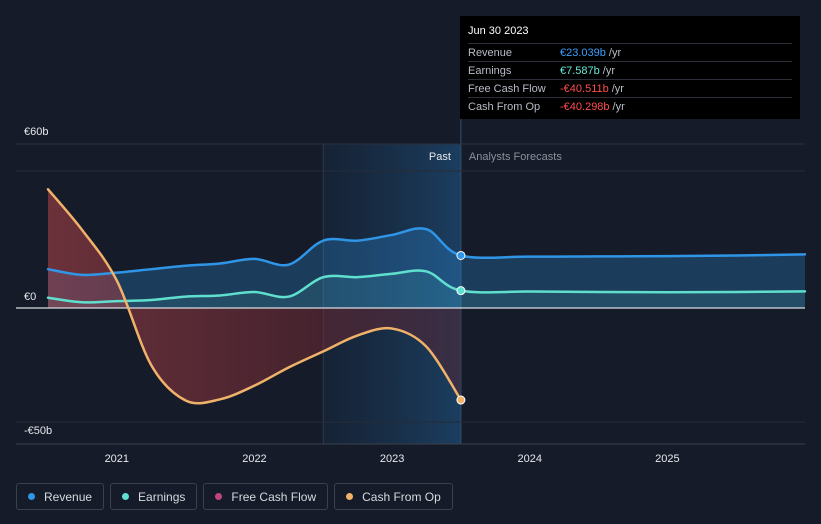 The height and width of the screenshot is (524, 821). What do you see at coordinates (583, 52) in the screenshot?
I see `tooltip-value: €23.039b` at bounding box center [583, 52].